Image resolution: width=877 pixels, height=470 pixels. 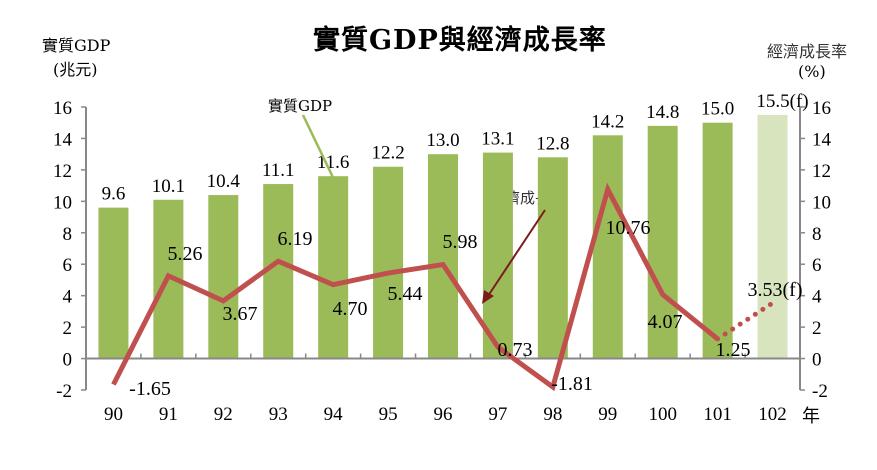 What do you see at coordinates (387, 153) in the screenshot?
I see `bar-label-95: 12.2` at bounding box center [387, 153].